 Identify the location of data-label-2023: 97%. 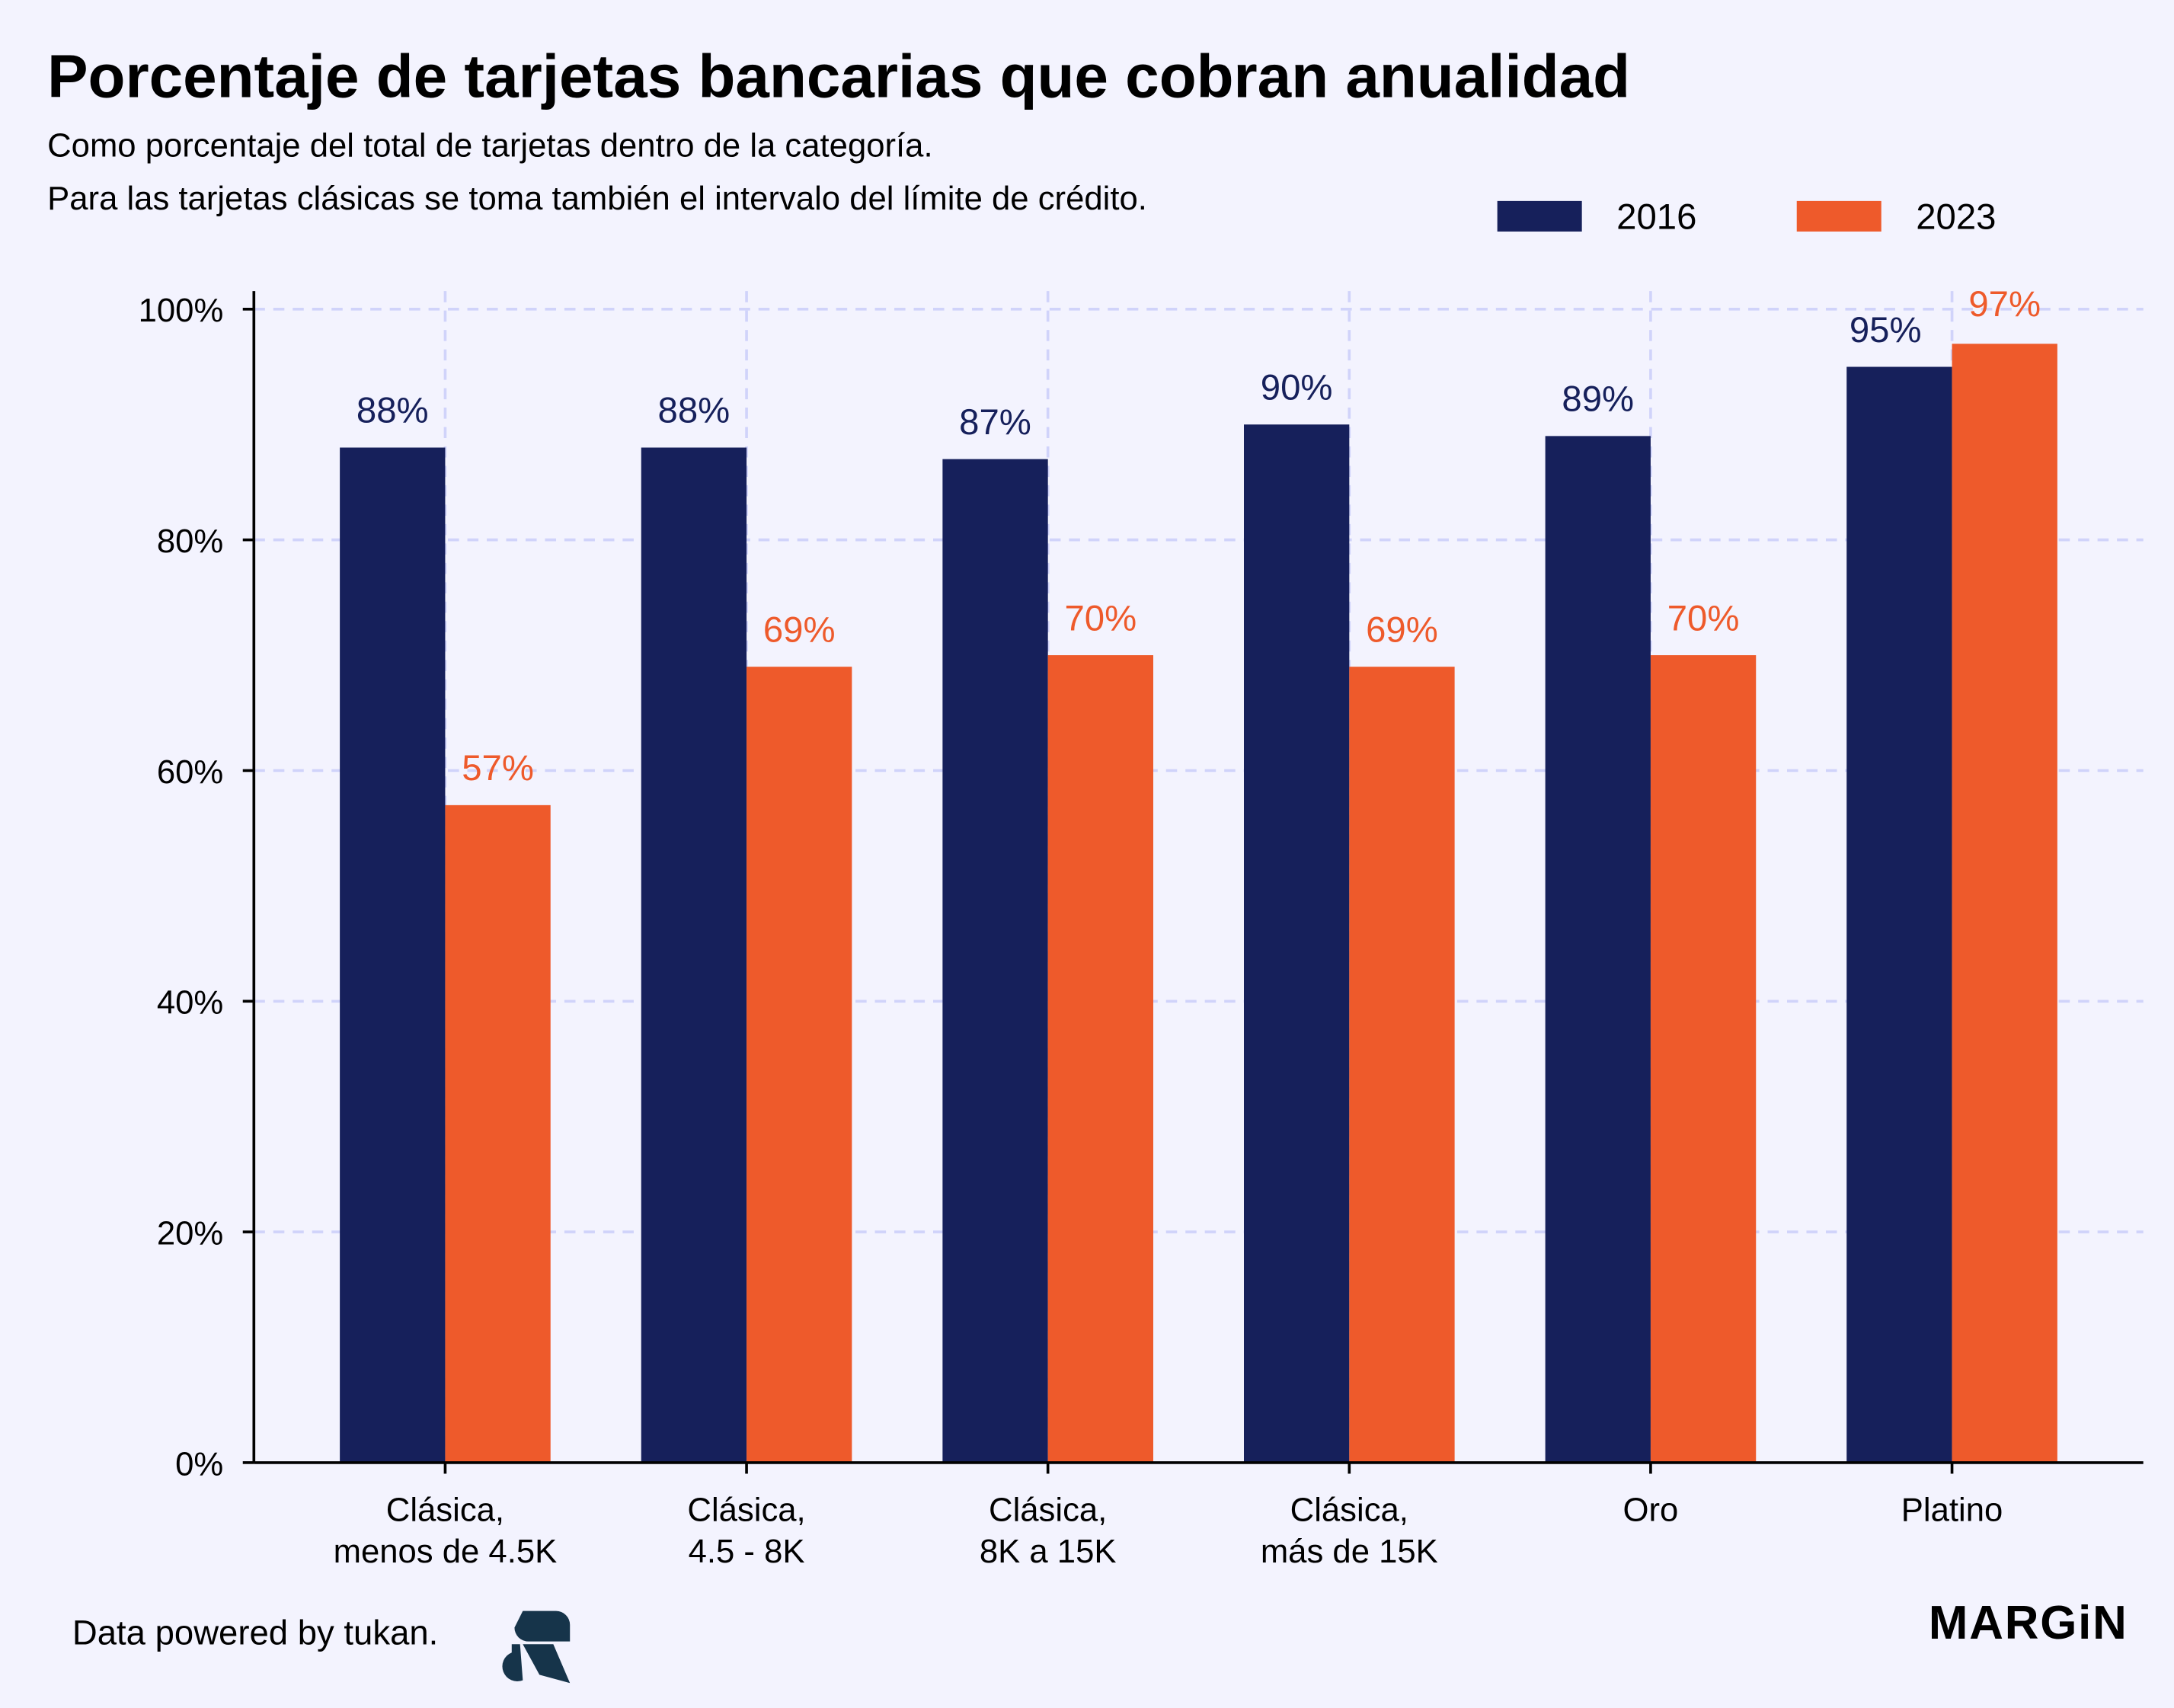
(2005, 304).